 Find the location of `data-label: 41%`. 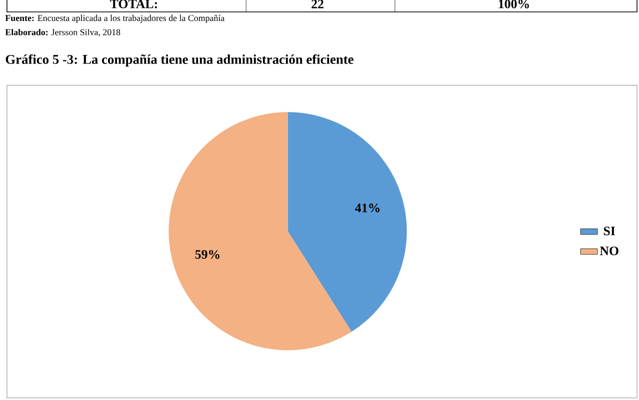

data-label: 41% is located at coordinates (367, 208).